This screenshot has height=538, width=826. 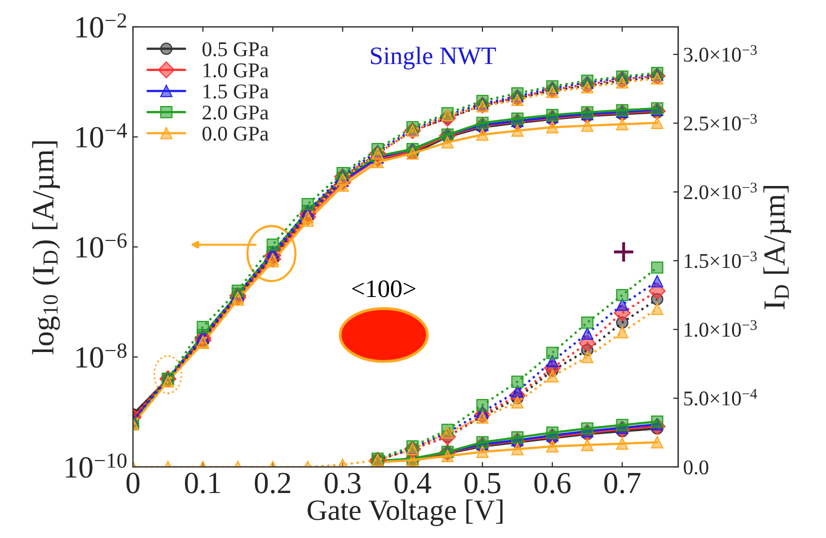 I want to click on annotation: +, so click(x=624, y=252).